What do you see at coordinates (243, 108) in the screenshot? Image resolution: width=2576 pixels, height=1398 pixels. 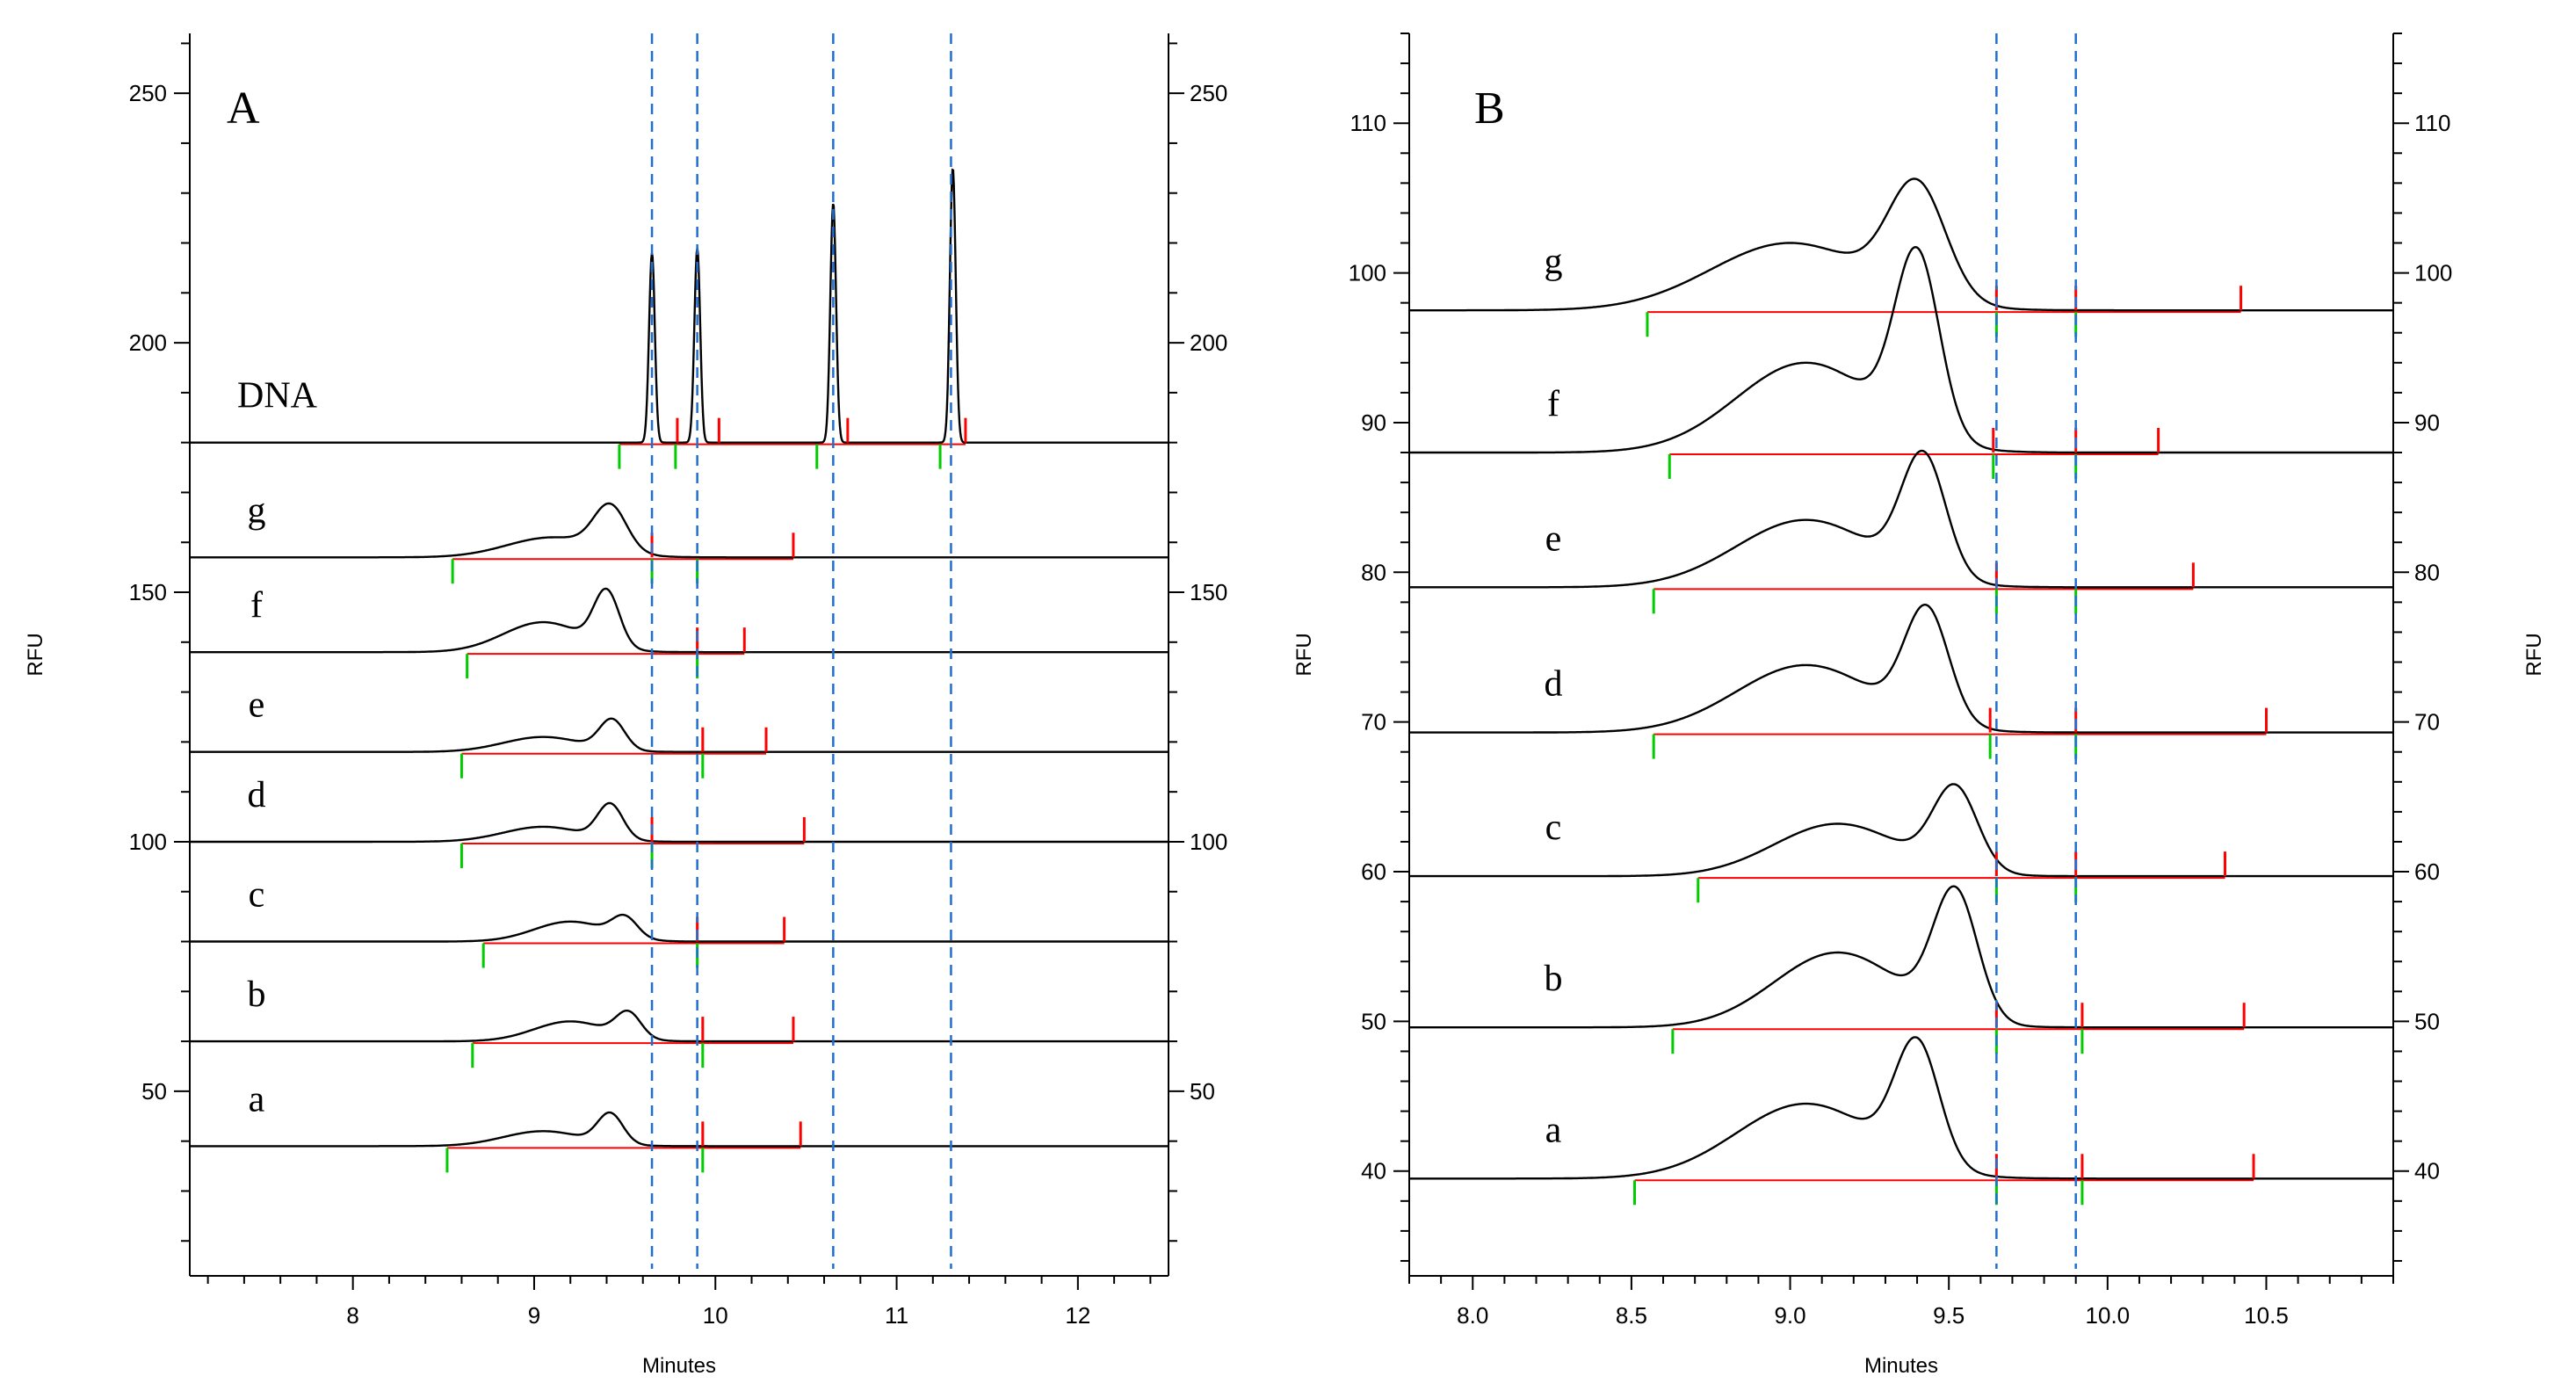 I see `panel-label: A` at bounding box center [243, 108].